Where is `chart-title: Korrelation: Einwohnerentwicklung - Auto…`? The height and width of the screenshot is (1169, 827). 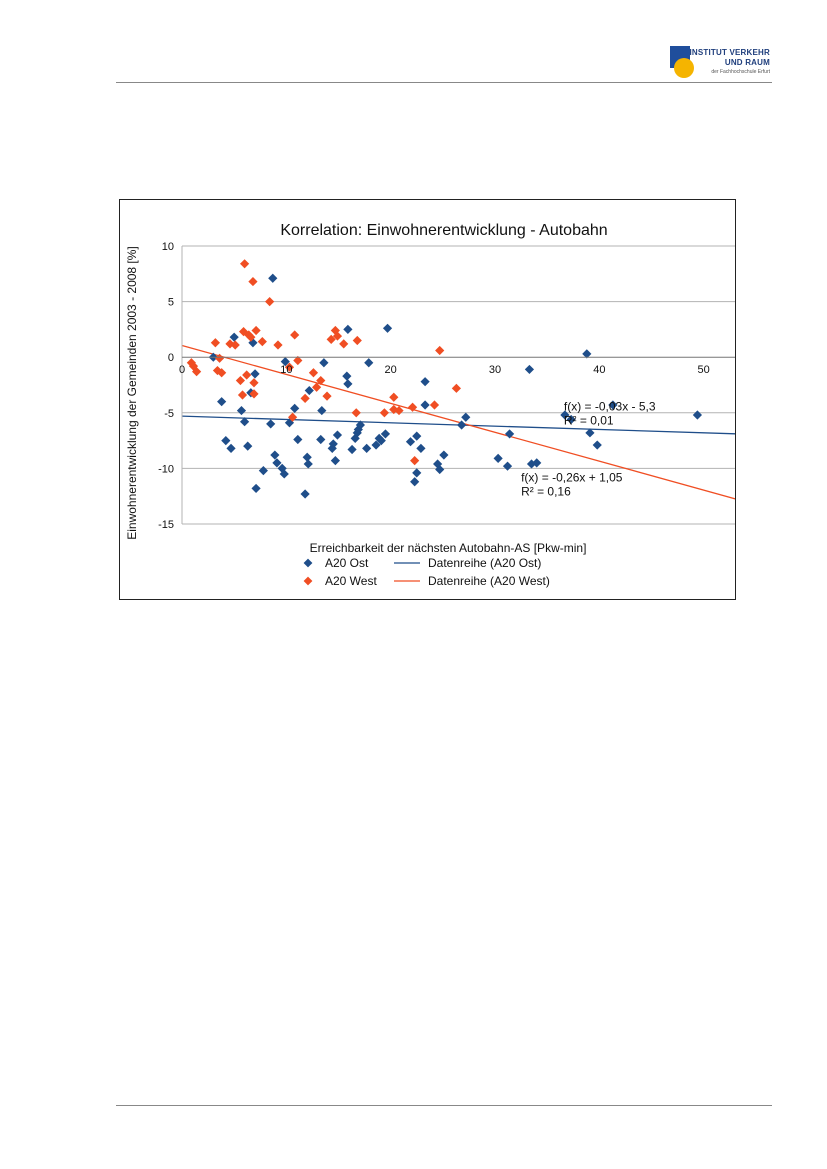 chart-title: Korrelation: Einwohnerentwicklung - Auto… is located at coordinates (443, 230).